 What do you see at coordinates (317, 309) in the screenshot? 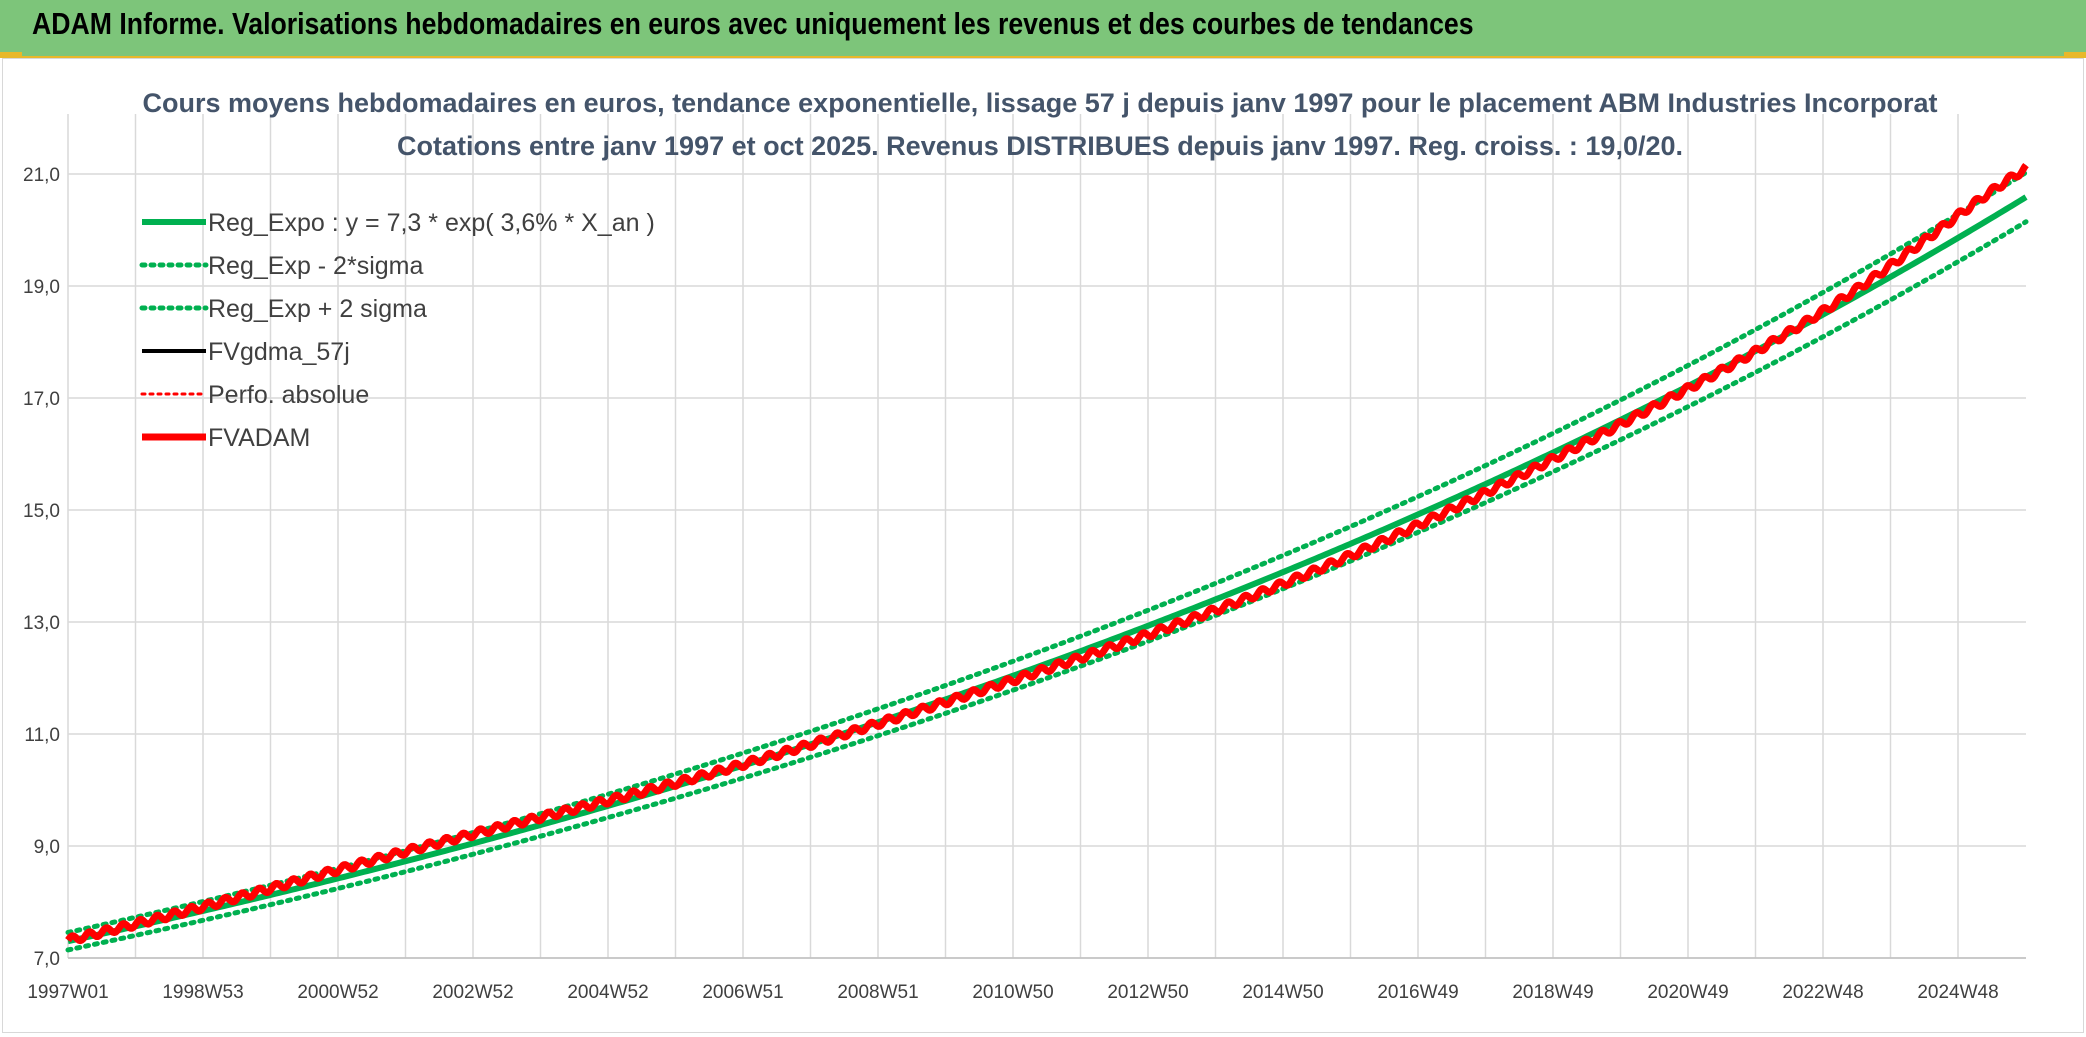
I see `legend-label: Reg_Exp + 2 sigma` at bounding box center [317, 309].